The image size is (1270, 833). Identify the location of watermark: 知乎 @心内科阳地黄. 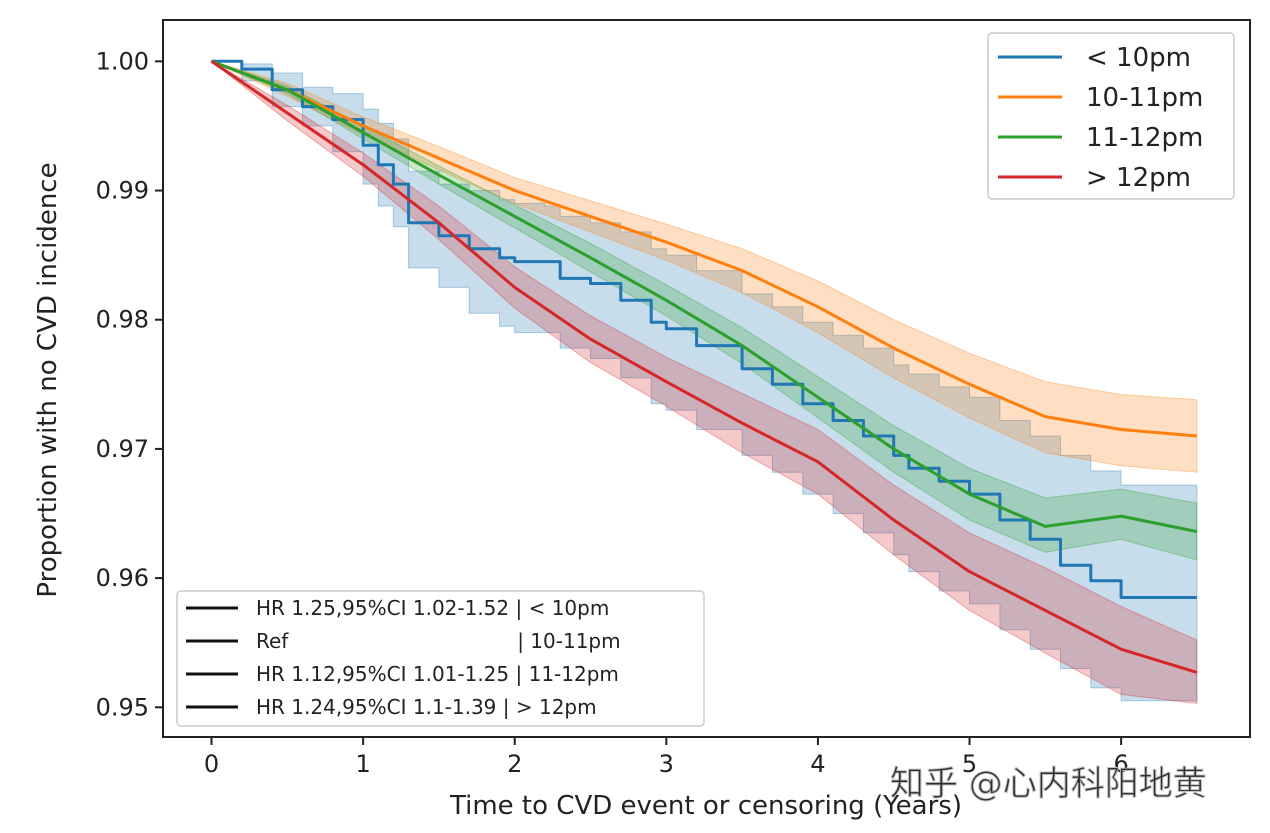
(1048, 784).